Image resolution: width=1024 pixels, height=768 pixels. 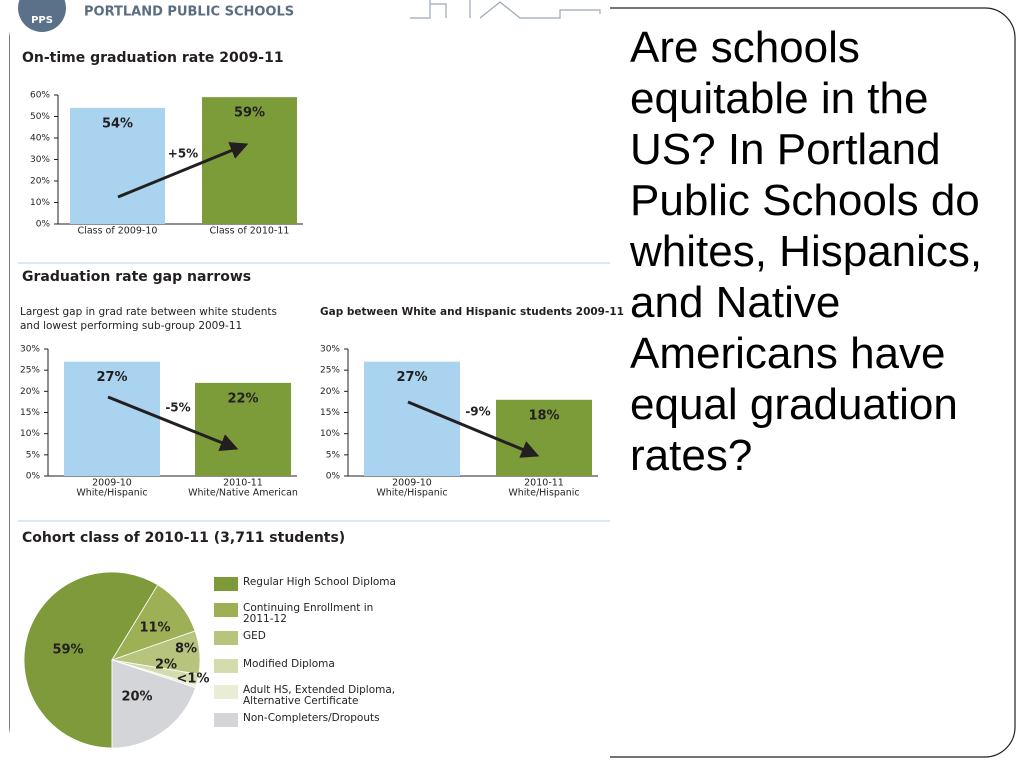 What do you see at coordinates (40, 139) in the screenshot?
I see `y-tick-label: 40%` at bounding box center [40, 139].